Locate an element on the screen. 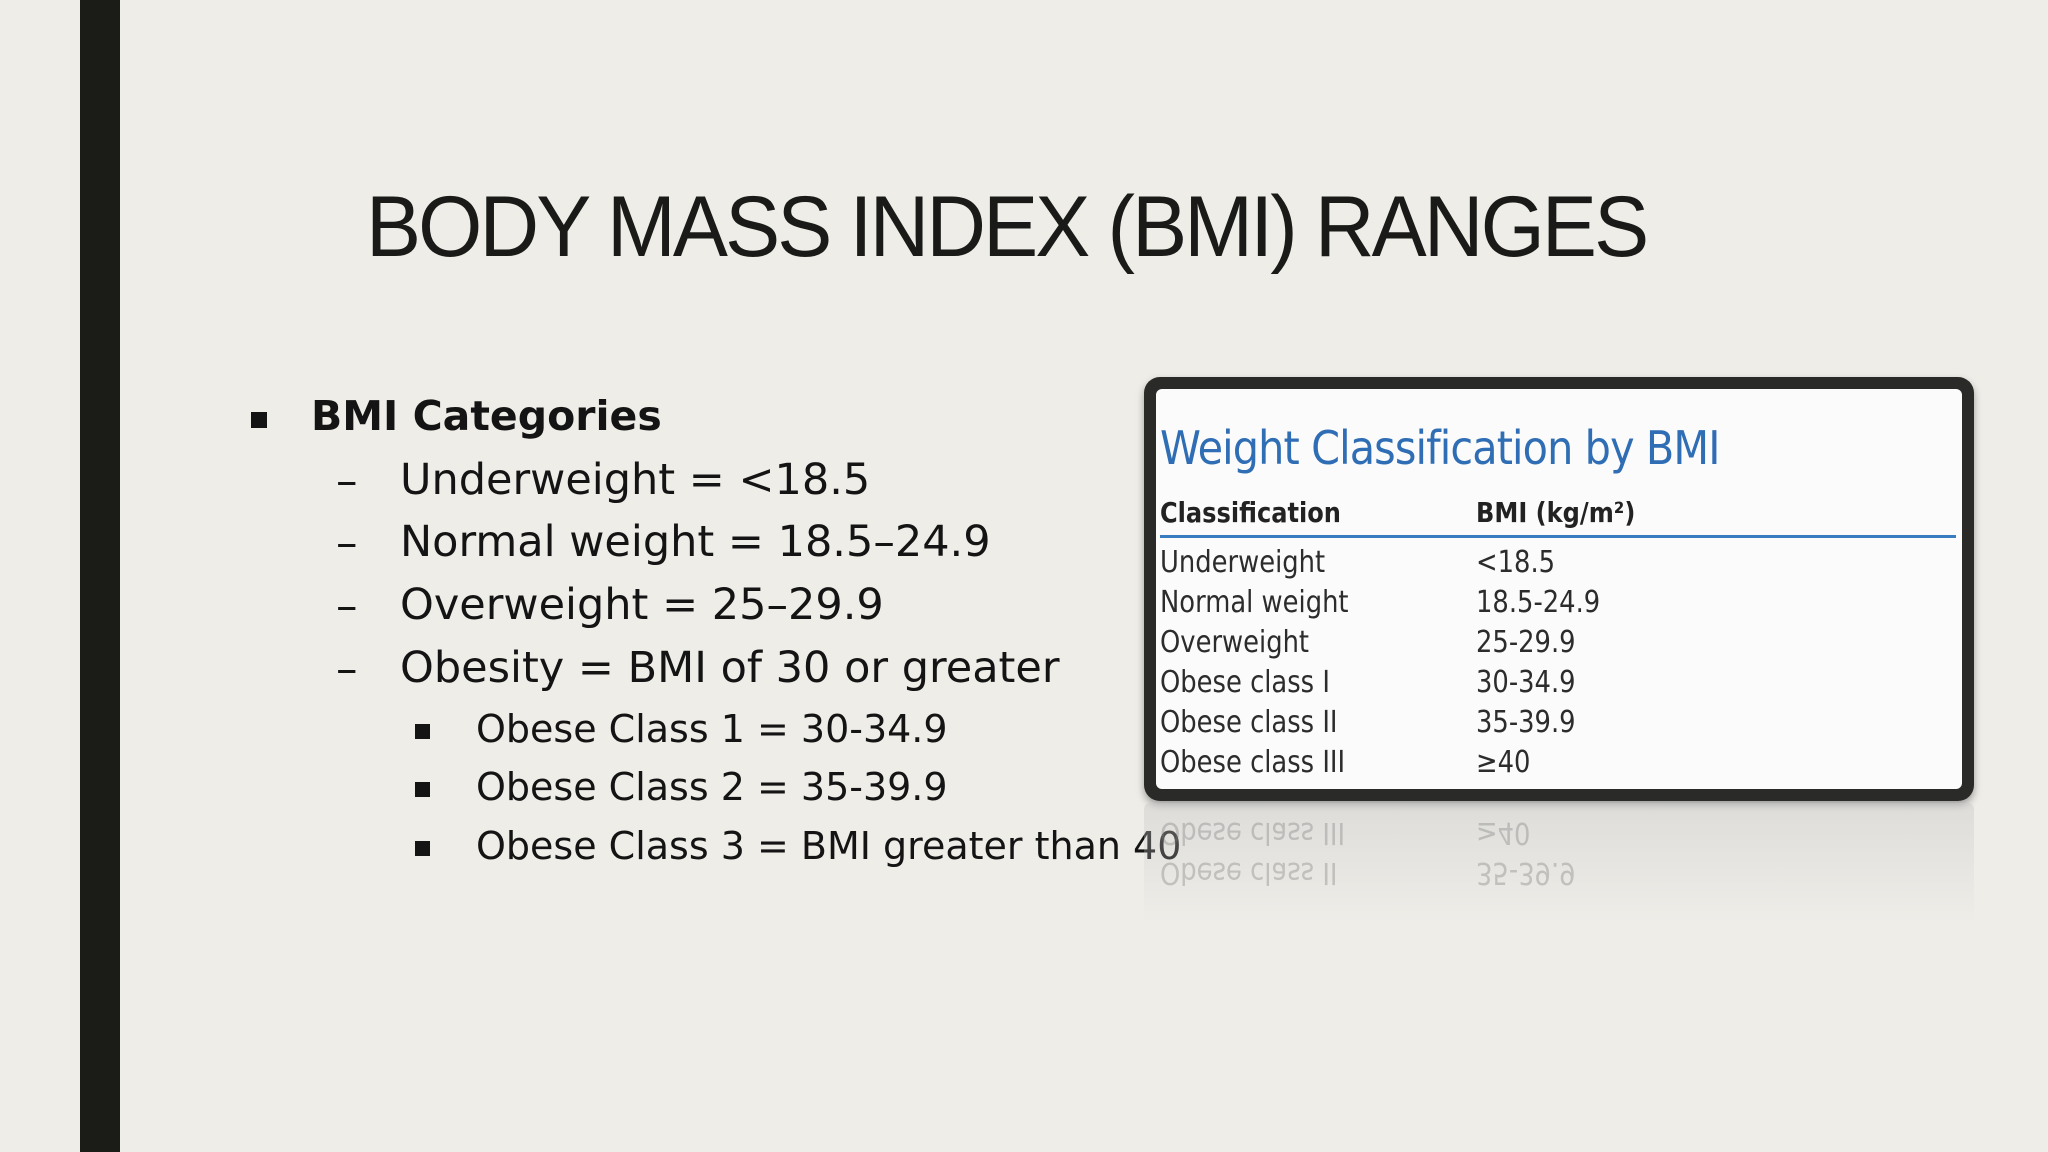 Image resolution: width=2048 pixels, height=1152 pixels. table-cell-classification: Underweight is located at coordinates (1243, 562).